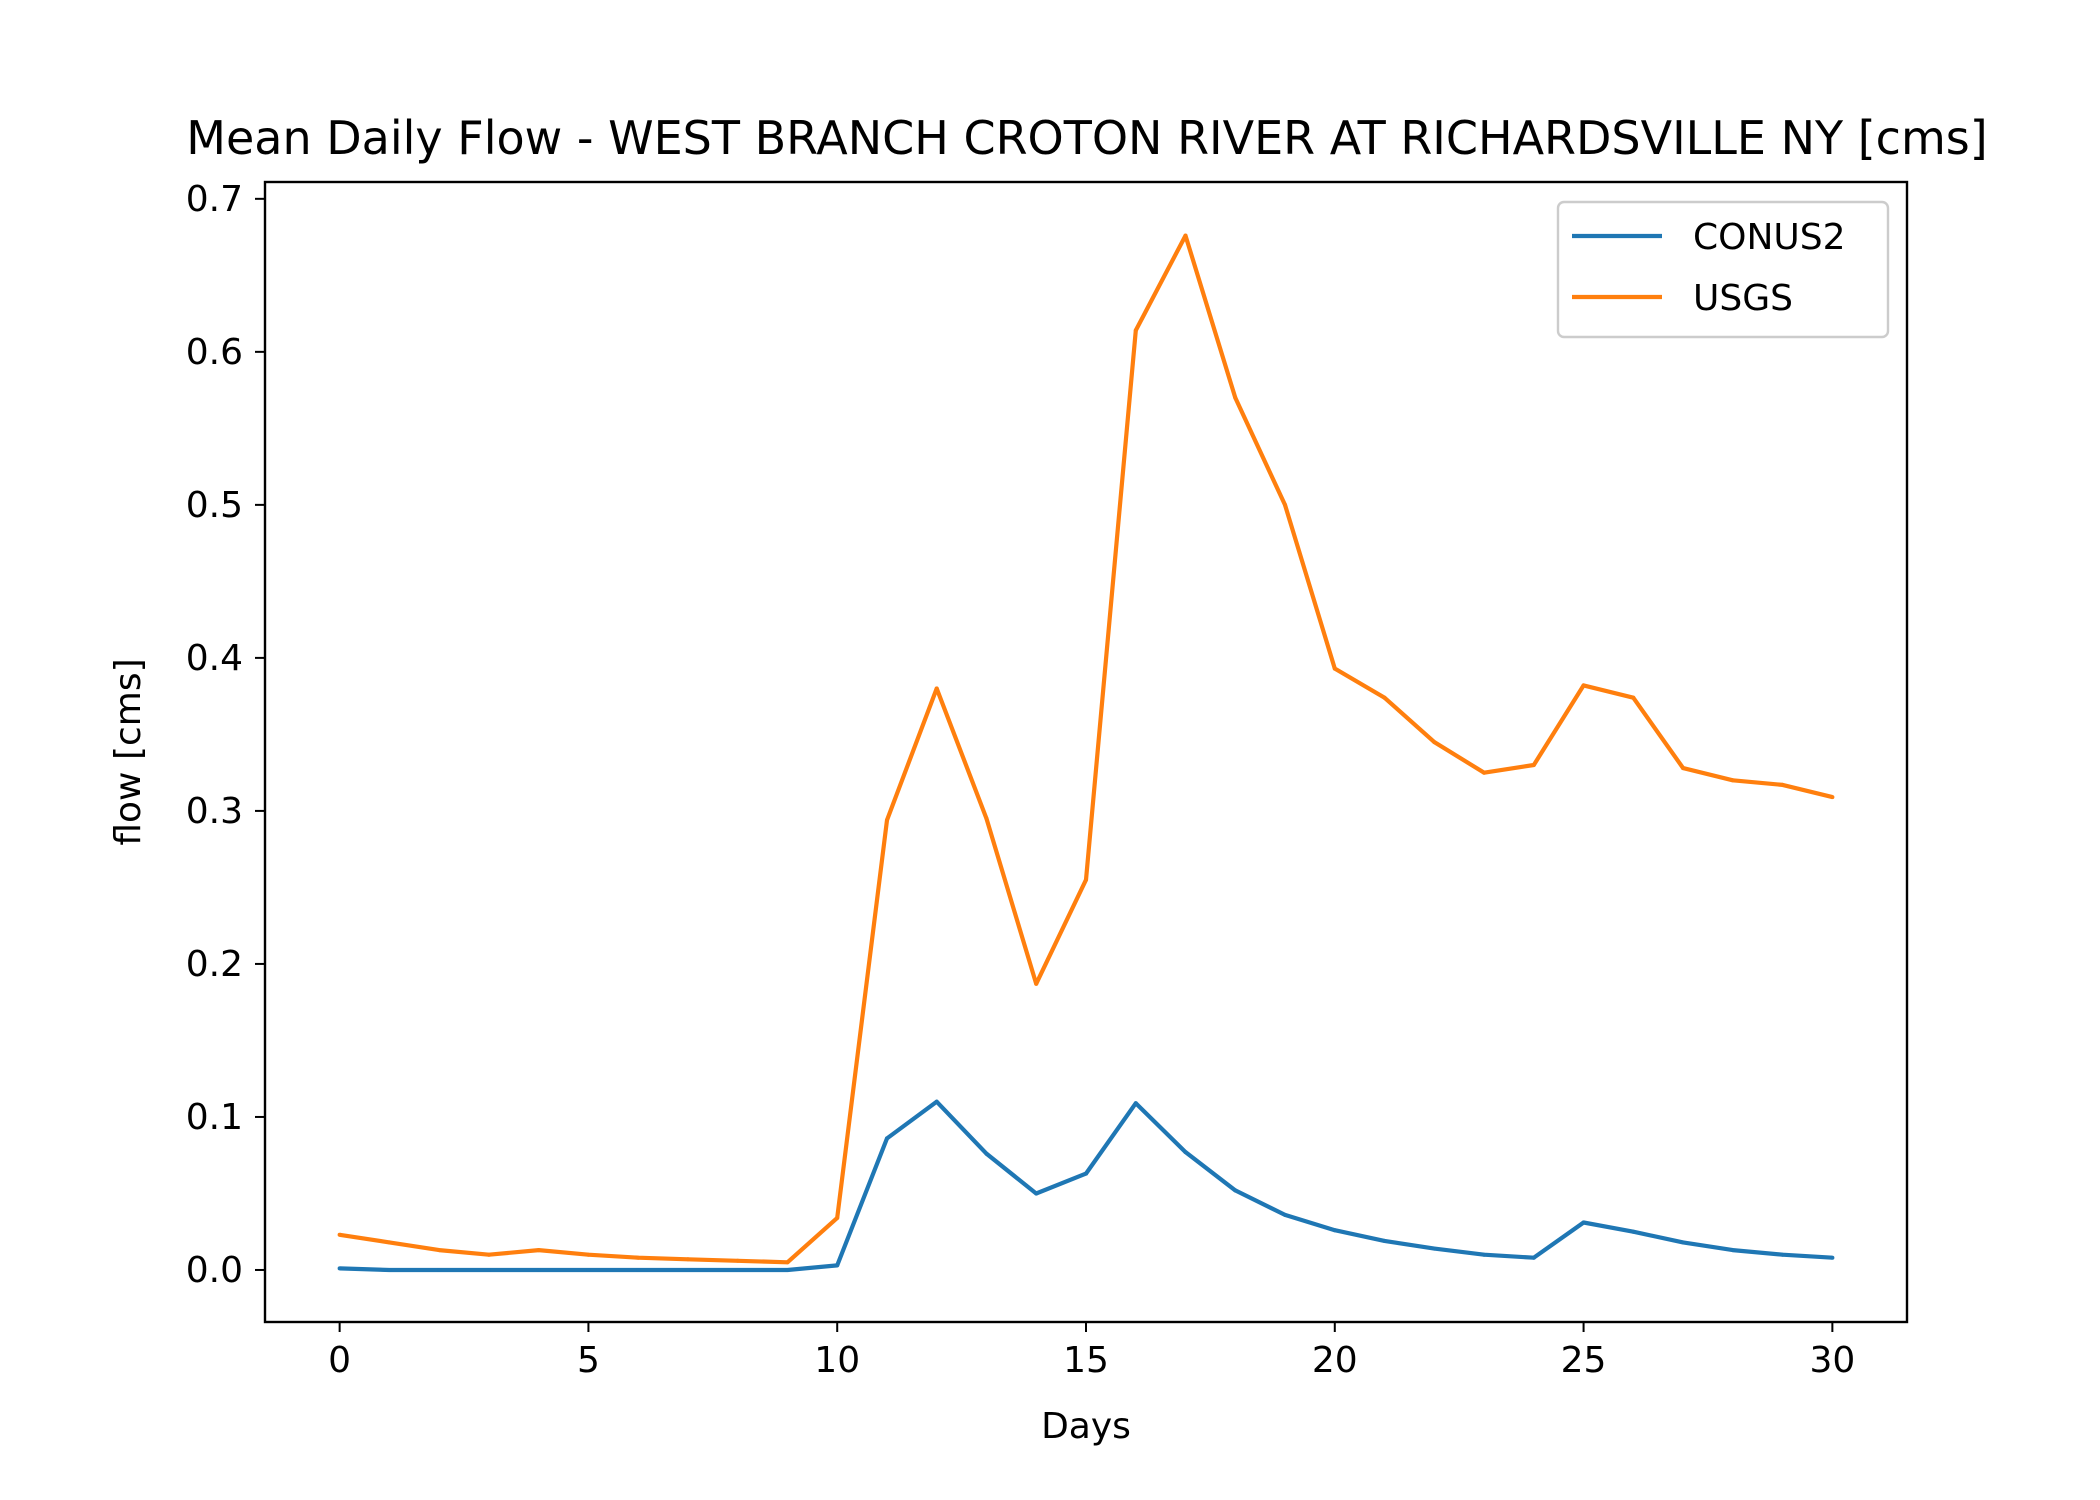  Describe the element at coordinates (1584, 1360) in the screenshot. I see `x-tick-label: 25` at that location.